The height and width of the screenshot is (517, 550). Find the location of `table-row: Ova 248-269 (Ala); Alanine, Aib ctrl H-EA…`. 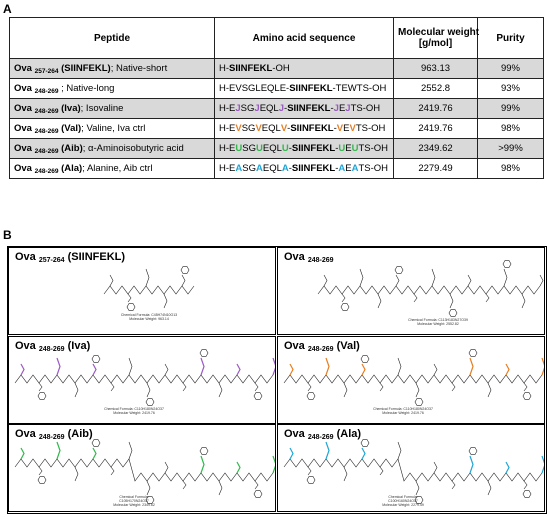

table-row: Ova 248-269 (Ala); Alanine, Aib ctrl H-EA… is located at coordinates (276, 168).